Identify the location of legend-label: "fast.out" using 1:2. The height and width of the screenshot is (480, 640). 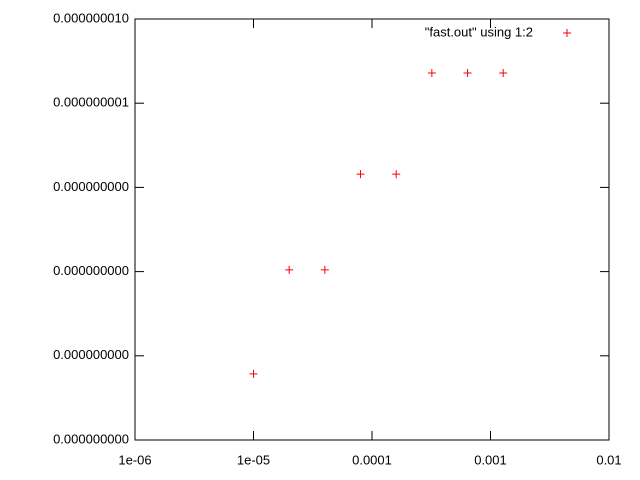
(479, 31).